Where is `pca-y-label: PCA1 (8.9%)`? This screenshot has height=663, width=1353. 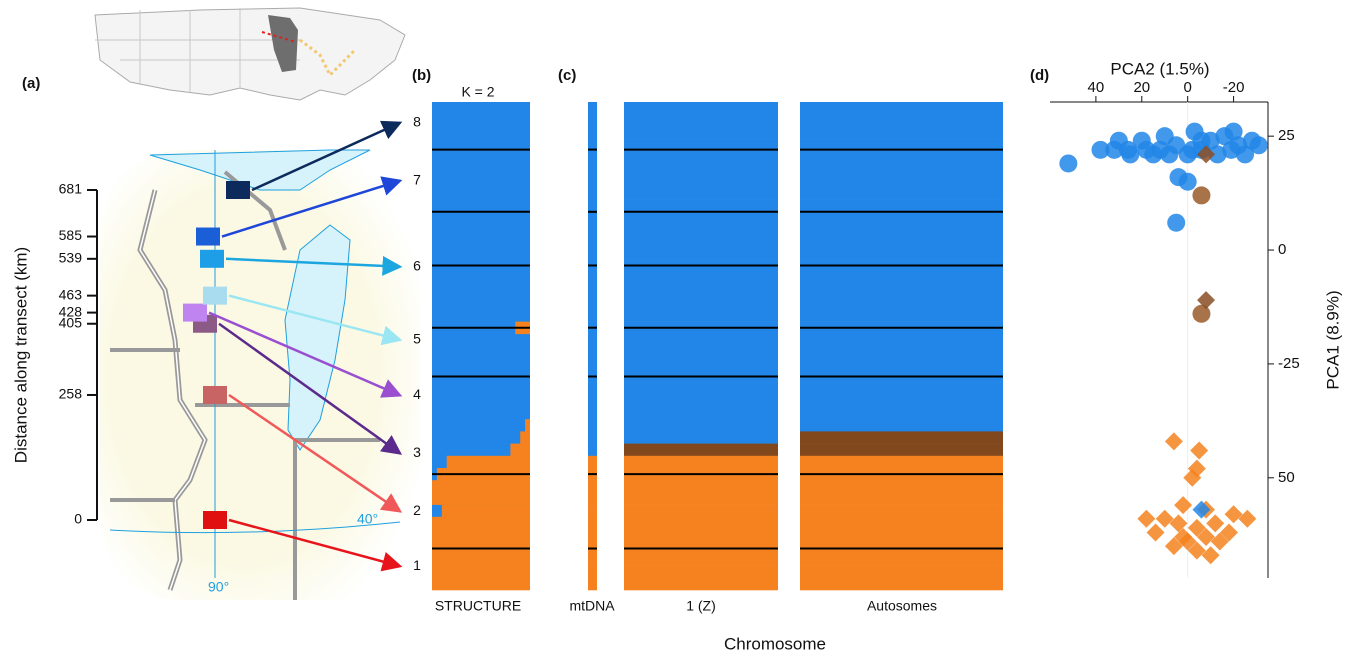 pca-y-label: PCA1 (8.9%) is located at coordinates (1332, 339).